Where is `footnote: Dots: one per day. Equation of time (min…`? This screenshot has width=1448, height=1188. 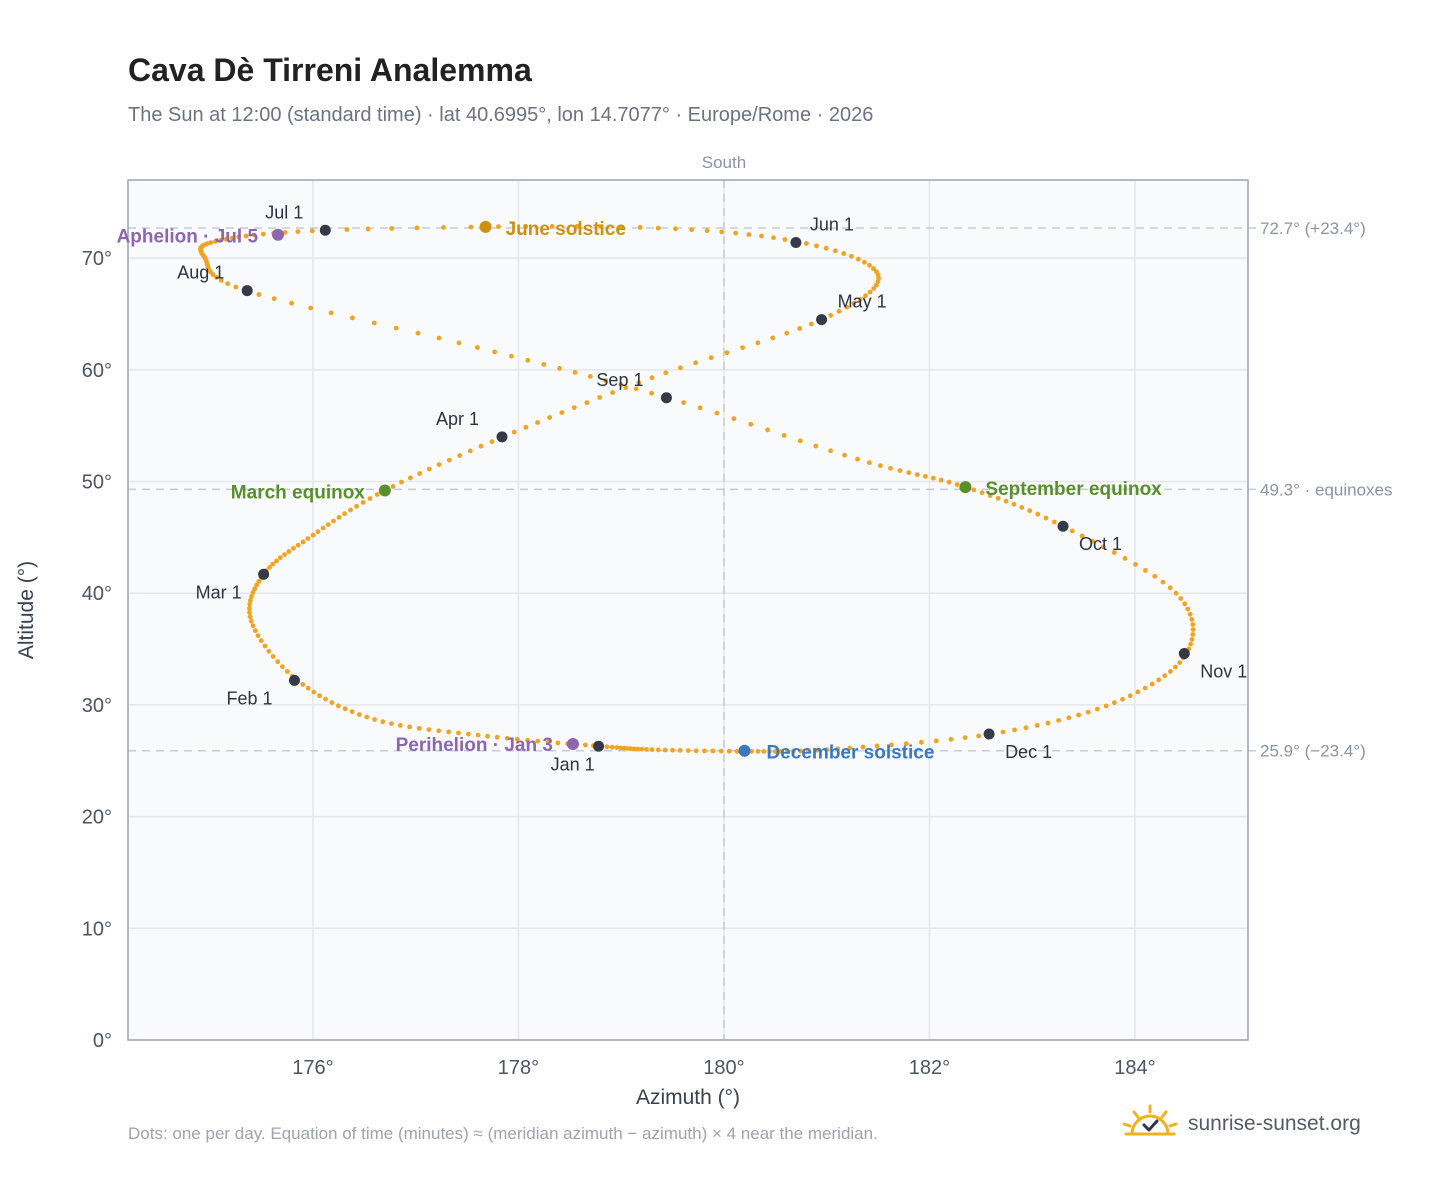 footnote: Dots: one per day. Equation of time (min… is located at coordinates (503, 1133).